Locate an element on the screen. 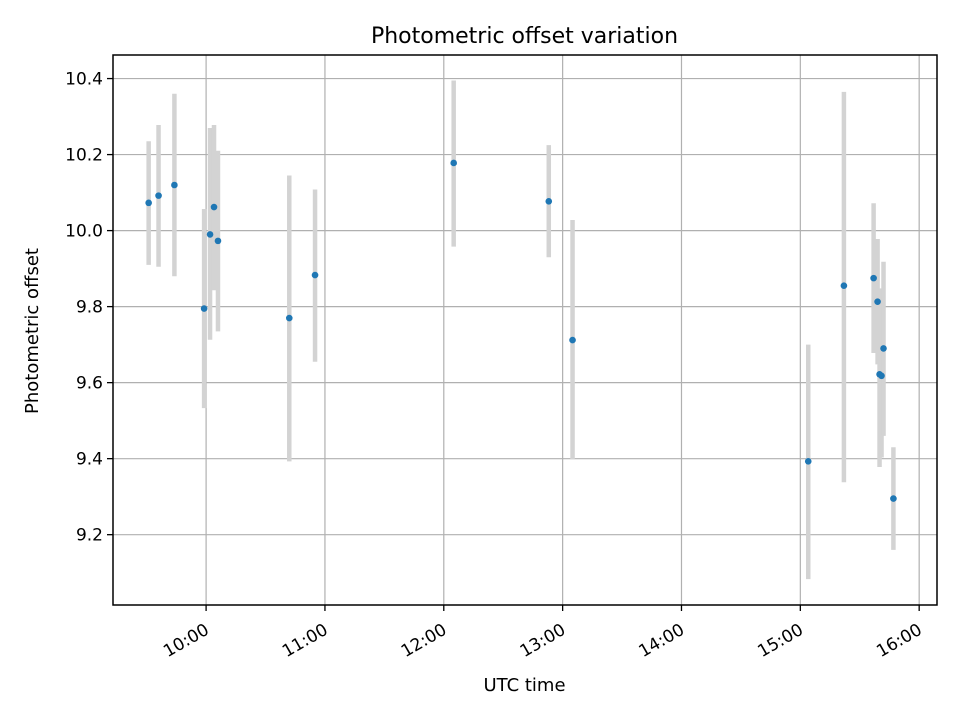 The width and height of the screenshot is (960, 720). x-tick-label: 16:00 is located at coordinates (899, 641).